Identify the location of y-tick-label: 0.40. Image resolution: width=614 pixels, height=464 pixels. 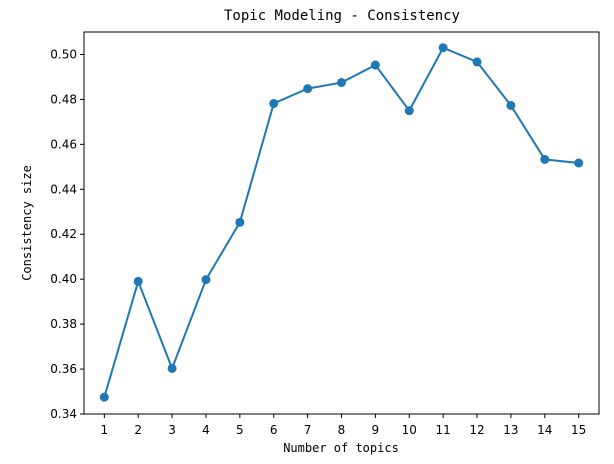
(63, 279).